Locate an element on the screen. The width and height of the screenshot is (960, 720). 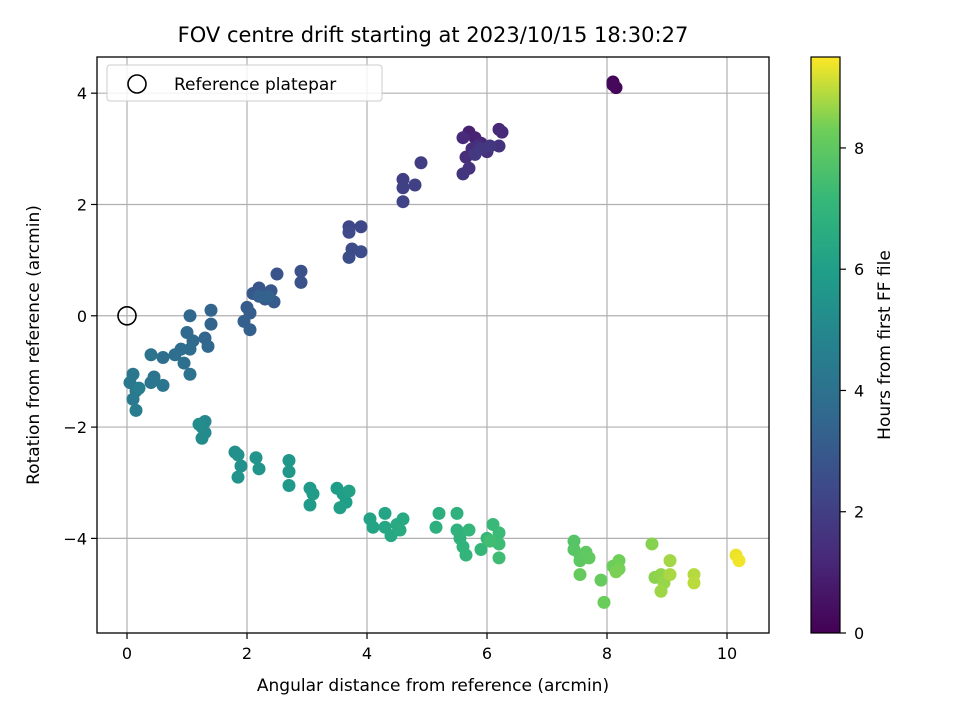
legend-entry-reference: Reference platepar is located at coordinates (255, 85).